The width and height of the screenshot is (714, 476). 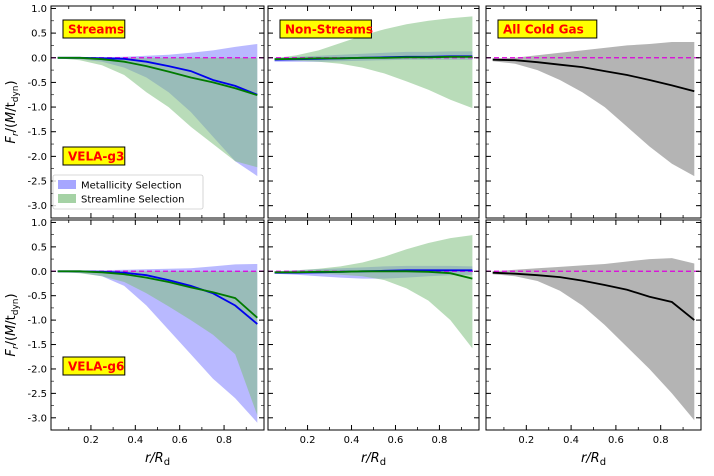 I want to click on legend-frame, so click(x=128, y=192).